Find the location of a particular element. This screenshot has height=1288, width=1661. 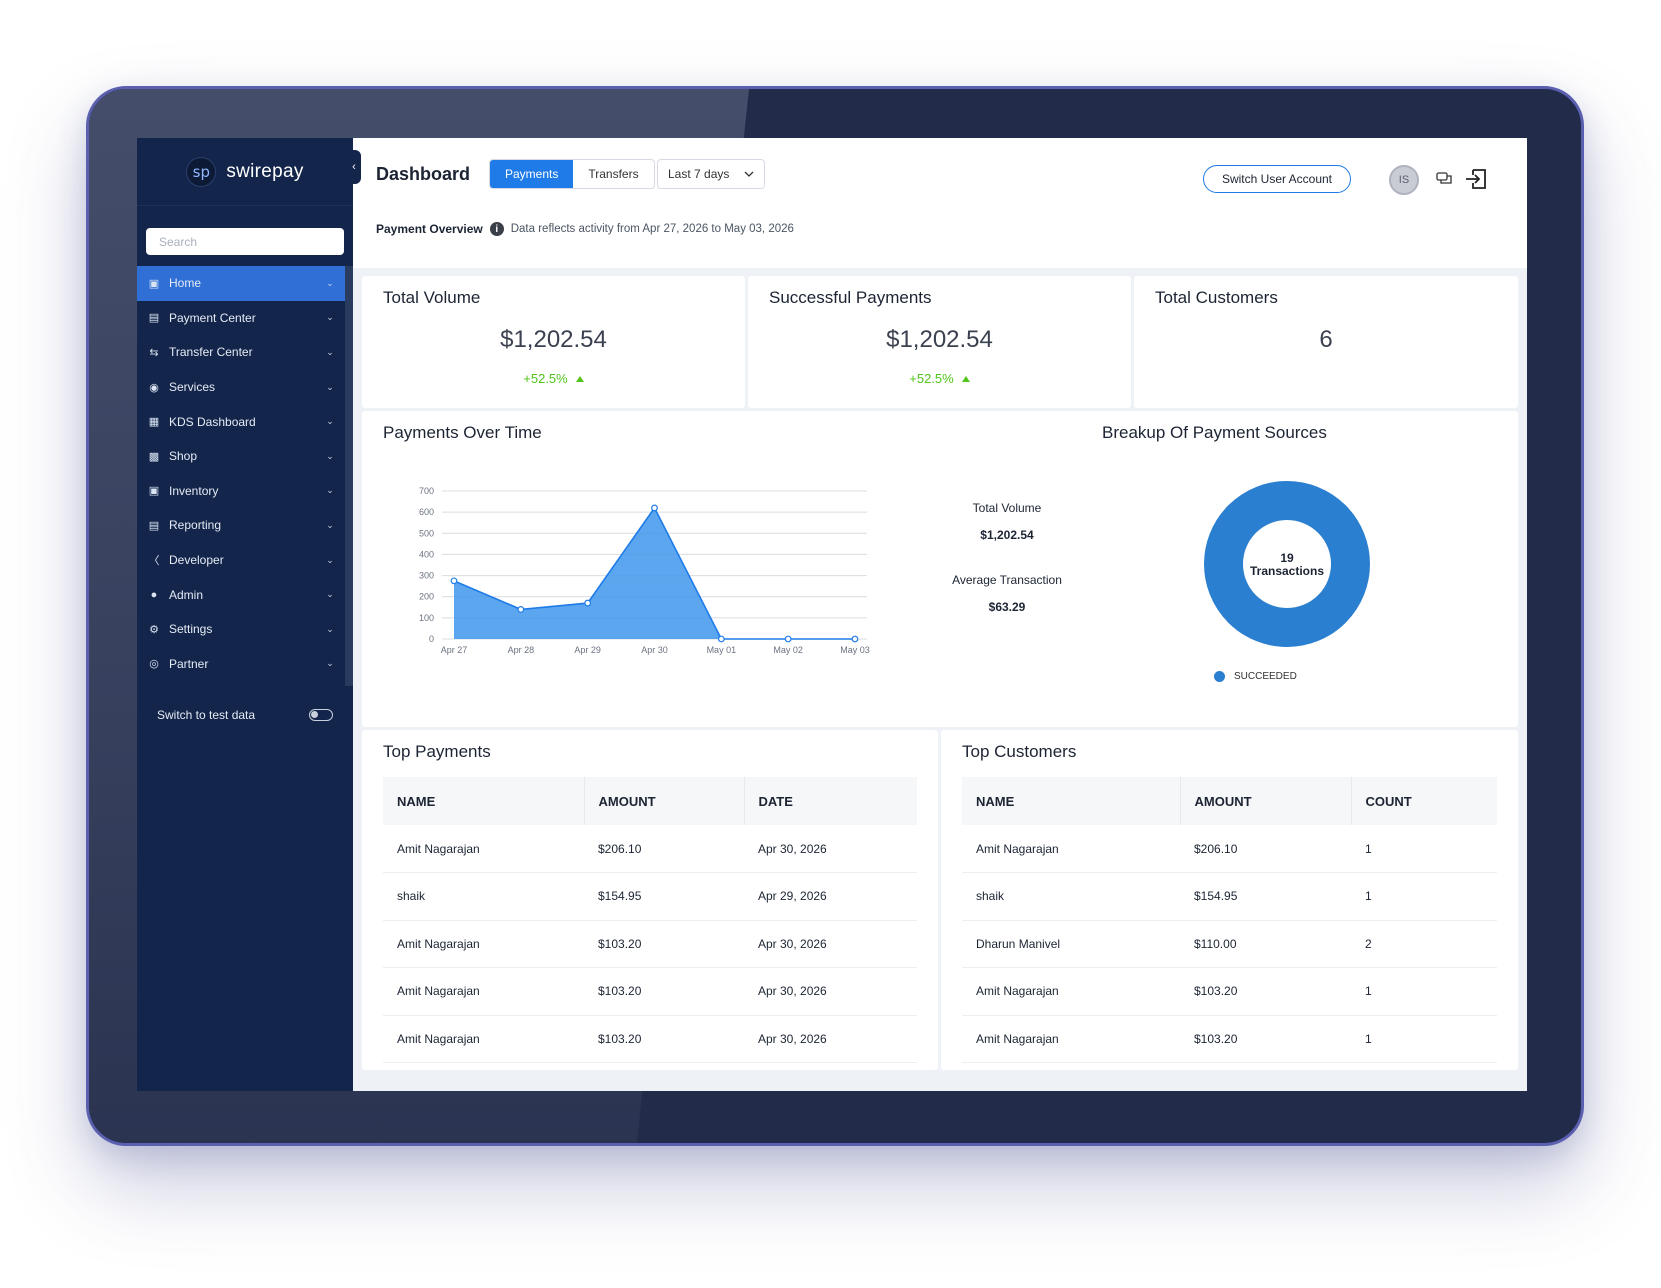

y-tick-label: 0 is located at coordinates (431, 639).